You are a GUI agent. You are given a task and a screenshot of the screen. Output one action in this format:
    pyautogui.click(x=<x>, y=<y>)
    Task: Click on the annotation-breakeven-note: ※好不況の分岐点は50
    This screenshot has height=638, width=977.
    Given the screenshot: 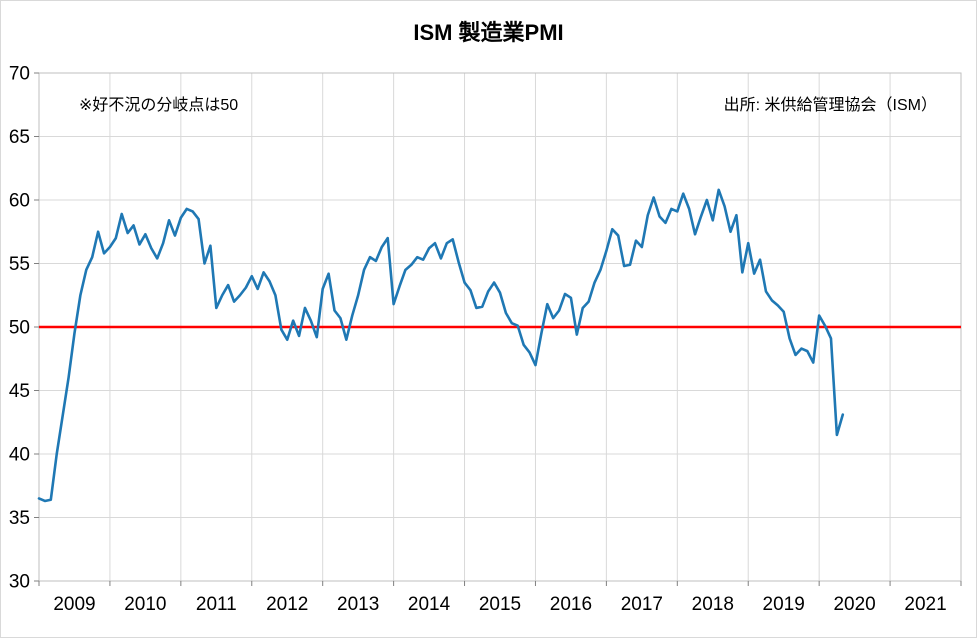 What is the action you would take?
    pyautogui.click(x=159, y=105)
    